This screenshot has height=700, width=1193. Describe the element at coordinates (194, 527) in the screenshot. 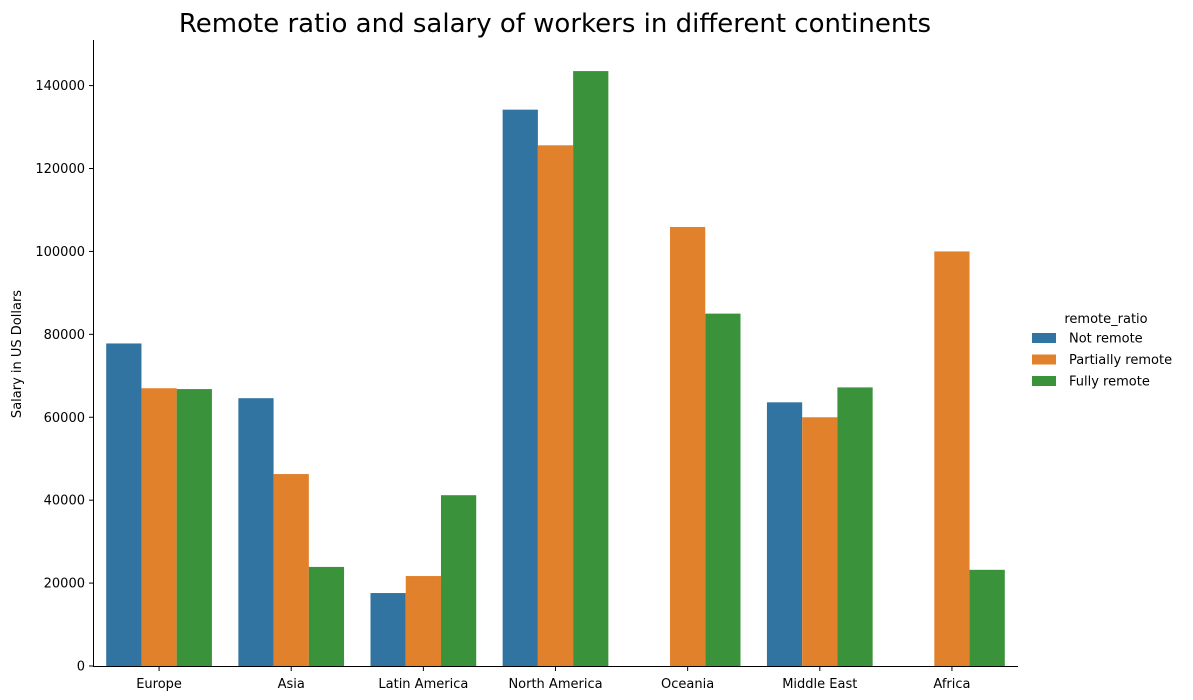

I see `bar-europe-fully-remote` at that location.